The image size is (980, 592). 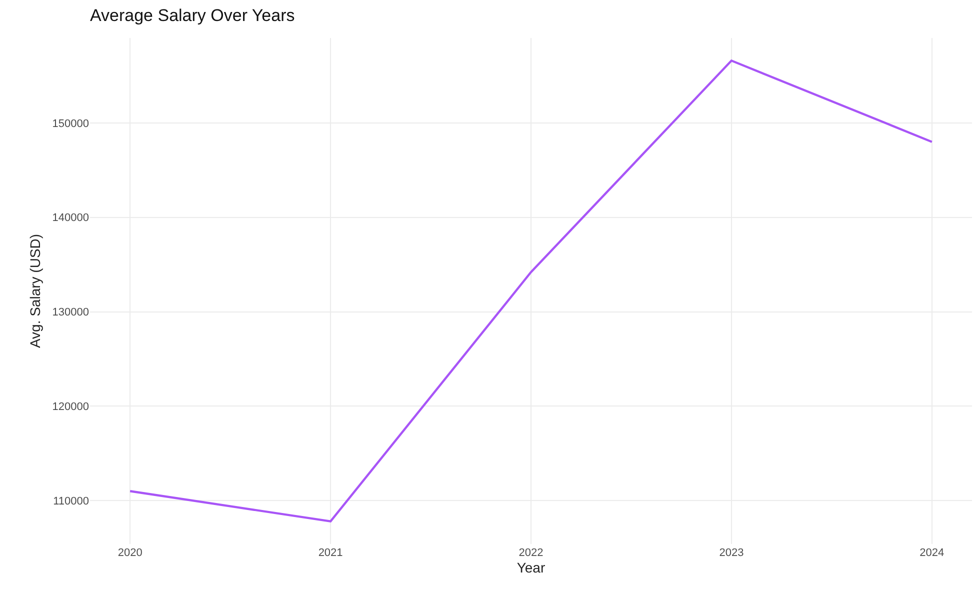 What do you see at coordinates (70, 124) in the screenshot?
I see `y-tick-label: 150000` at bounding box center [70, 124].